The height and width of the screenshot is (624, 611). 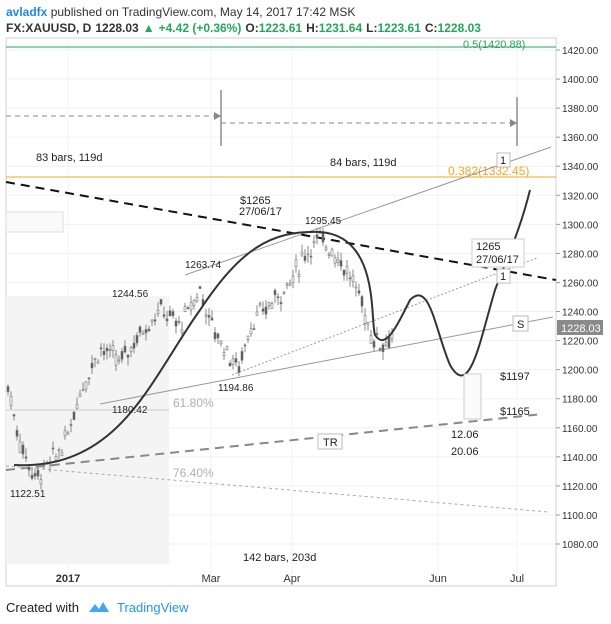 I want to click on footer: Created with TradingView, so click(x=97, y=607).